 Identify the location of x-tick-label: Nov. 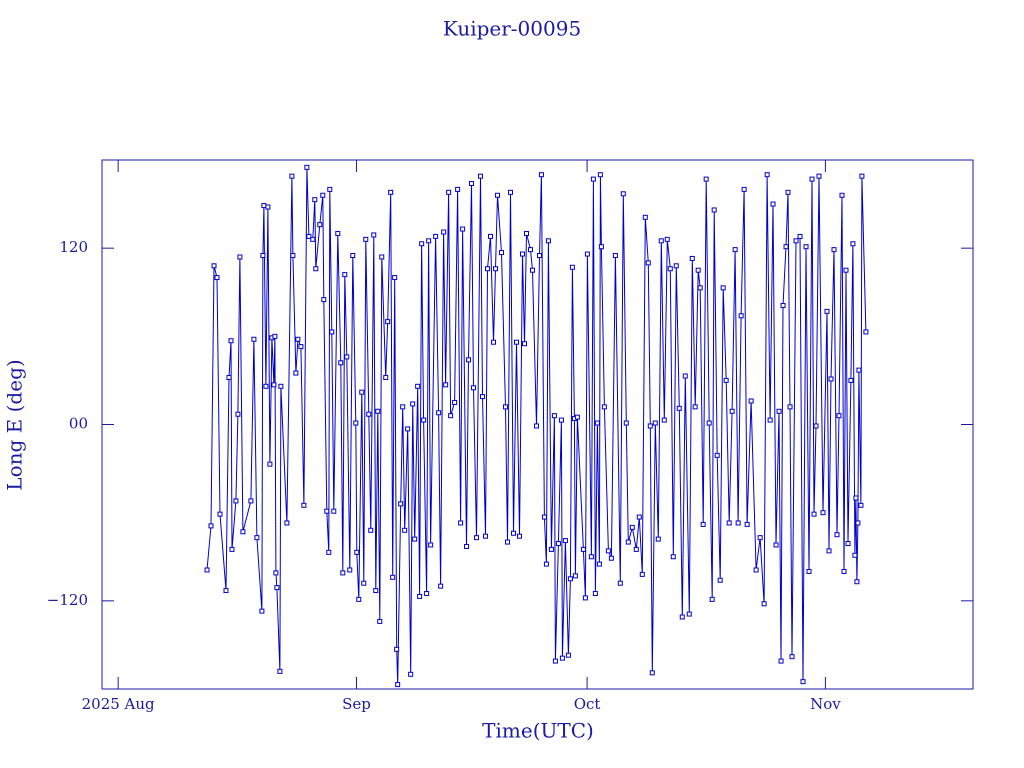
(825, 704).